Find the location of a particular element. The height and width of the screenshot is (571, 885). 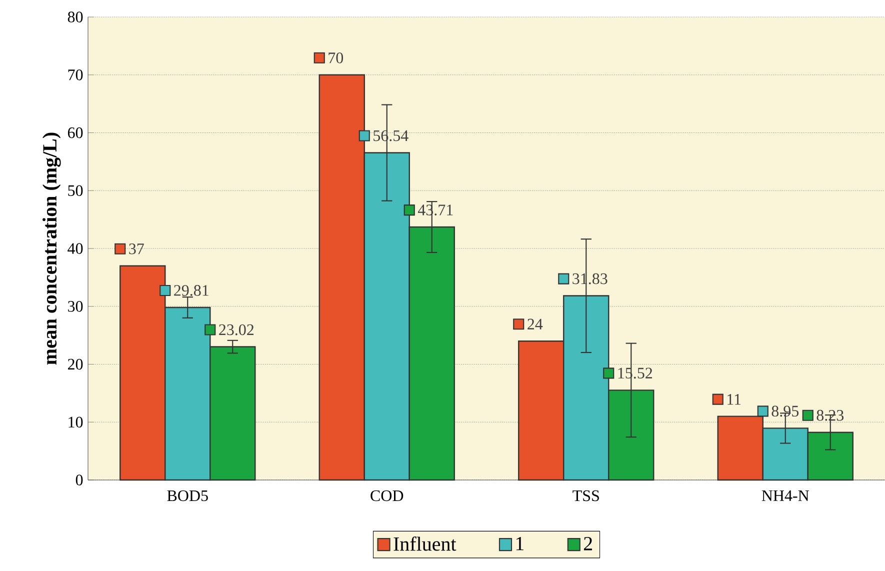

y-tick-label: 80 is located at coordinates (75, 17).